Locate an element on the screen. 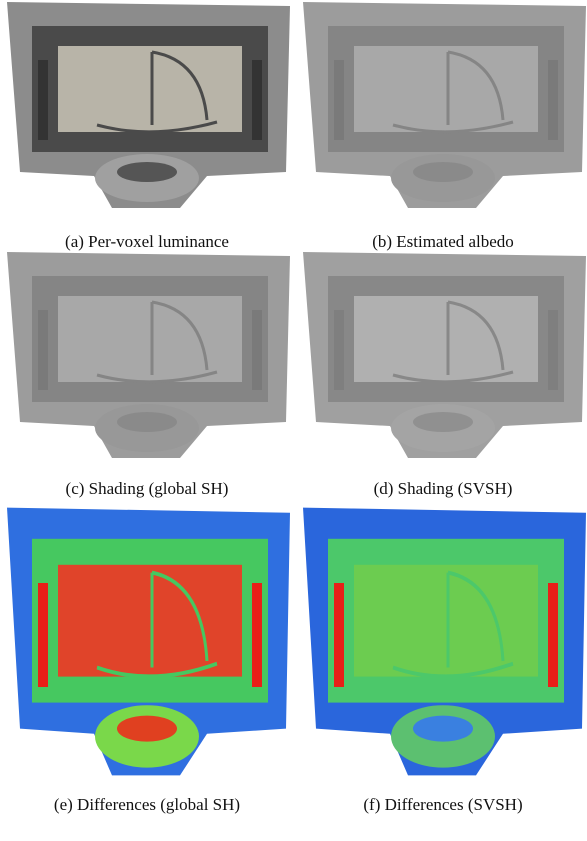  caption: (c) Shading (global SH) is located at coordinates (147, 488).